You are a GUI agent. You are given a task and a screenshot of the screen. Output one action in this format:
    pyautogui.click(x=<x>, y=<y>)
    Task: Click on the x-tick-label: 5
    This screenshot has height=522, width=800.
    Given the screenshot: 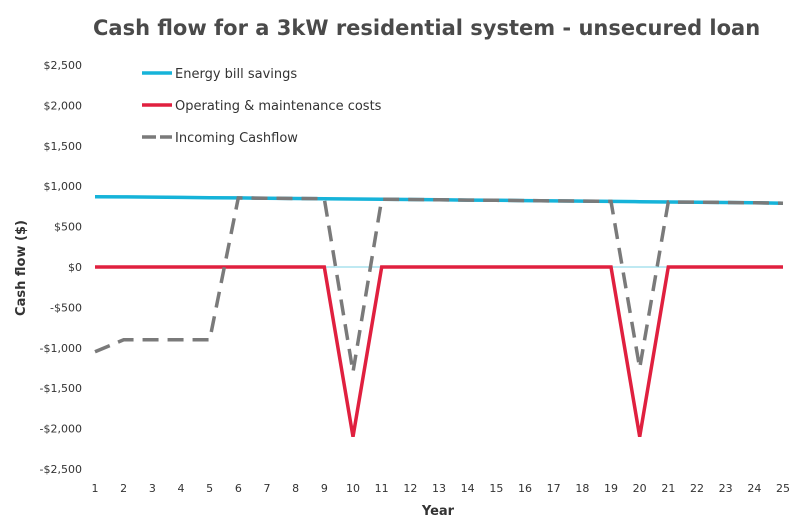 What is the action you would take?
    pyautogui.click(x=209, y=488)
    